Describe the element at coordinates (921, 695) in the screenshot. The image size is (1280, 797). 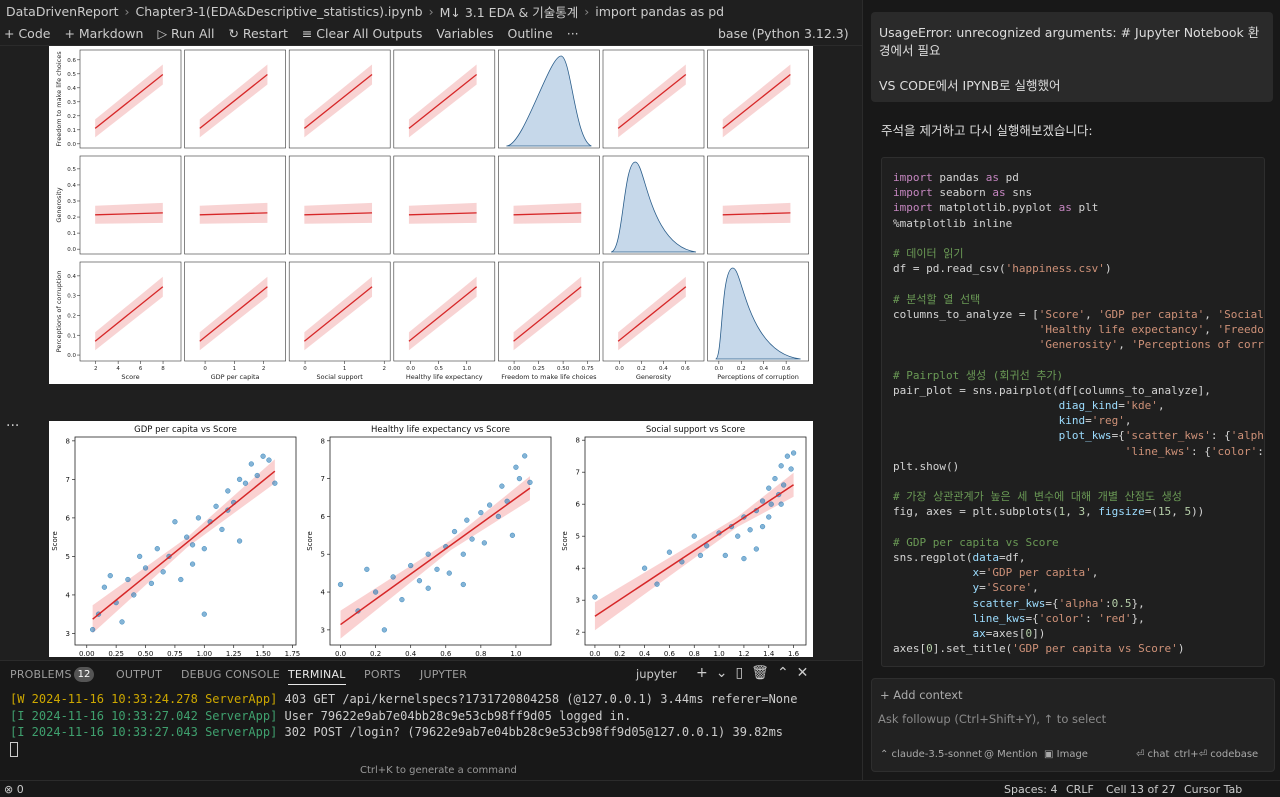
I see `add-context: + Add context` at that location.